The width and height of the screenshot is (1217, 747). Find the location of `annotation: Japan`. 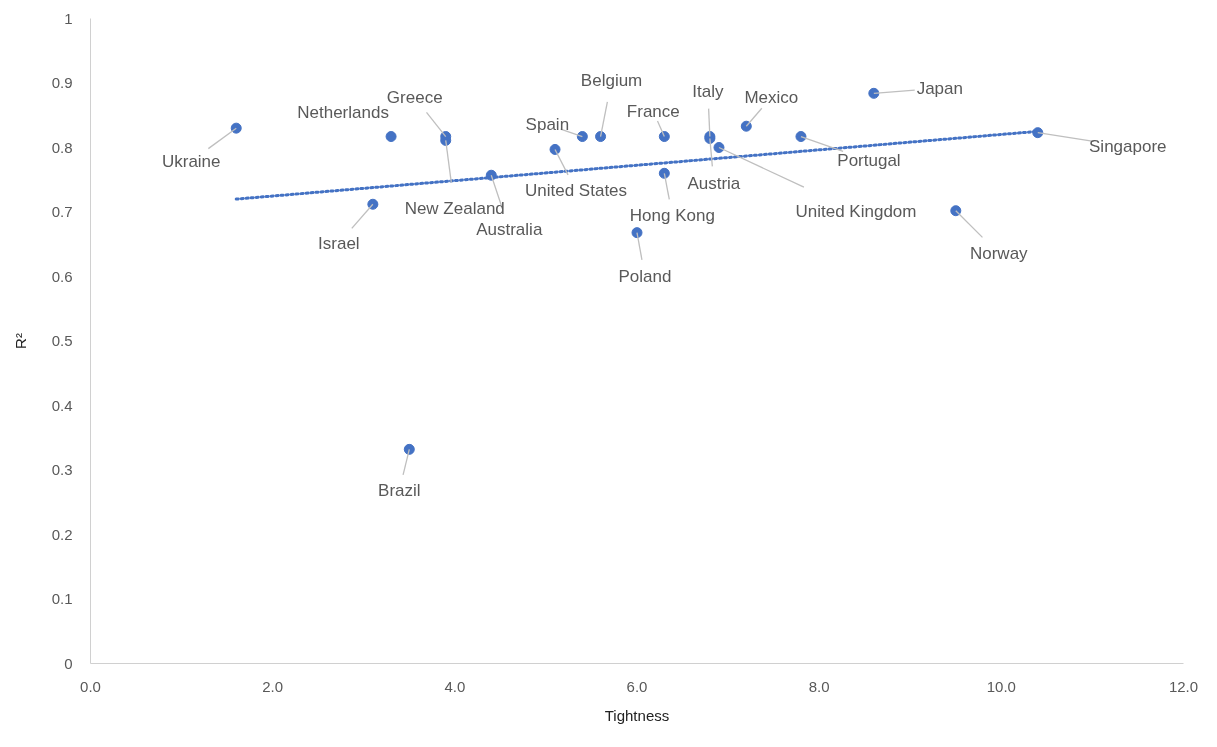

annotation: Japan is located at coordinates (939, 88).